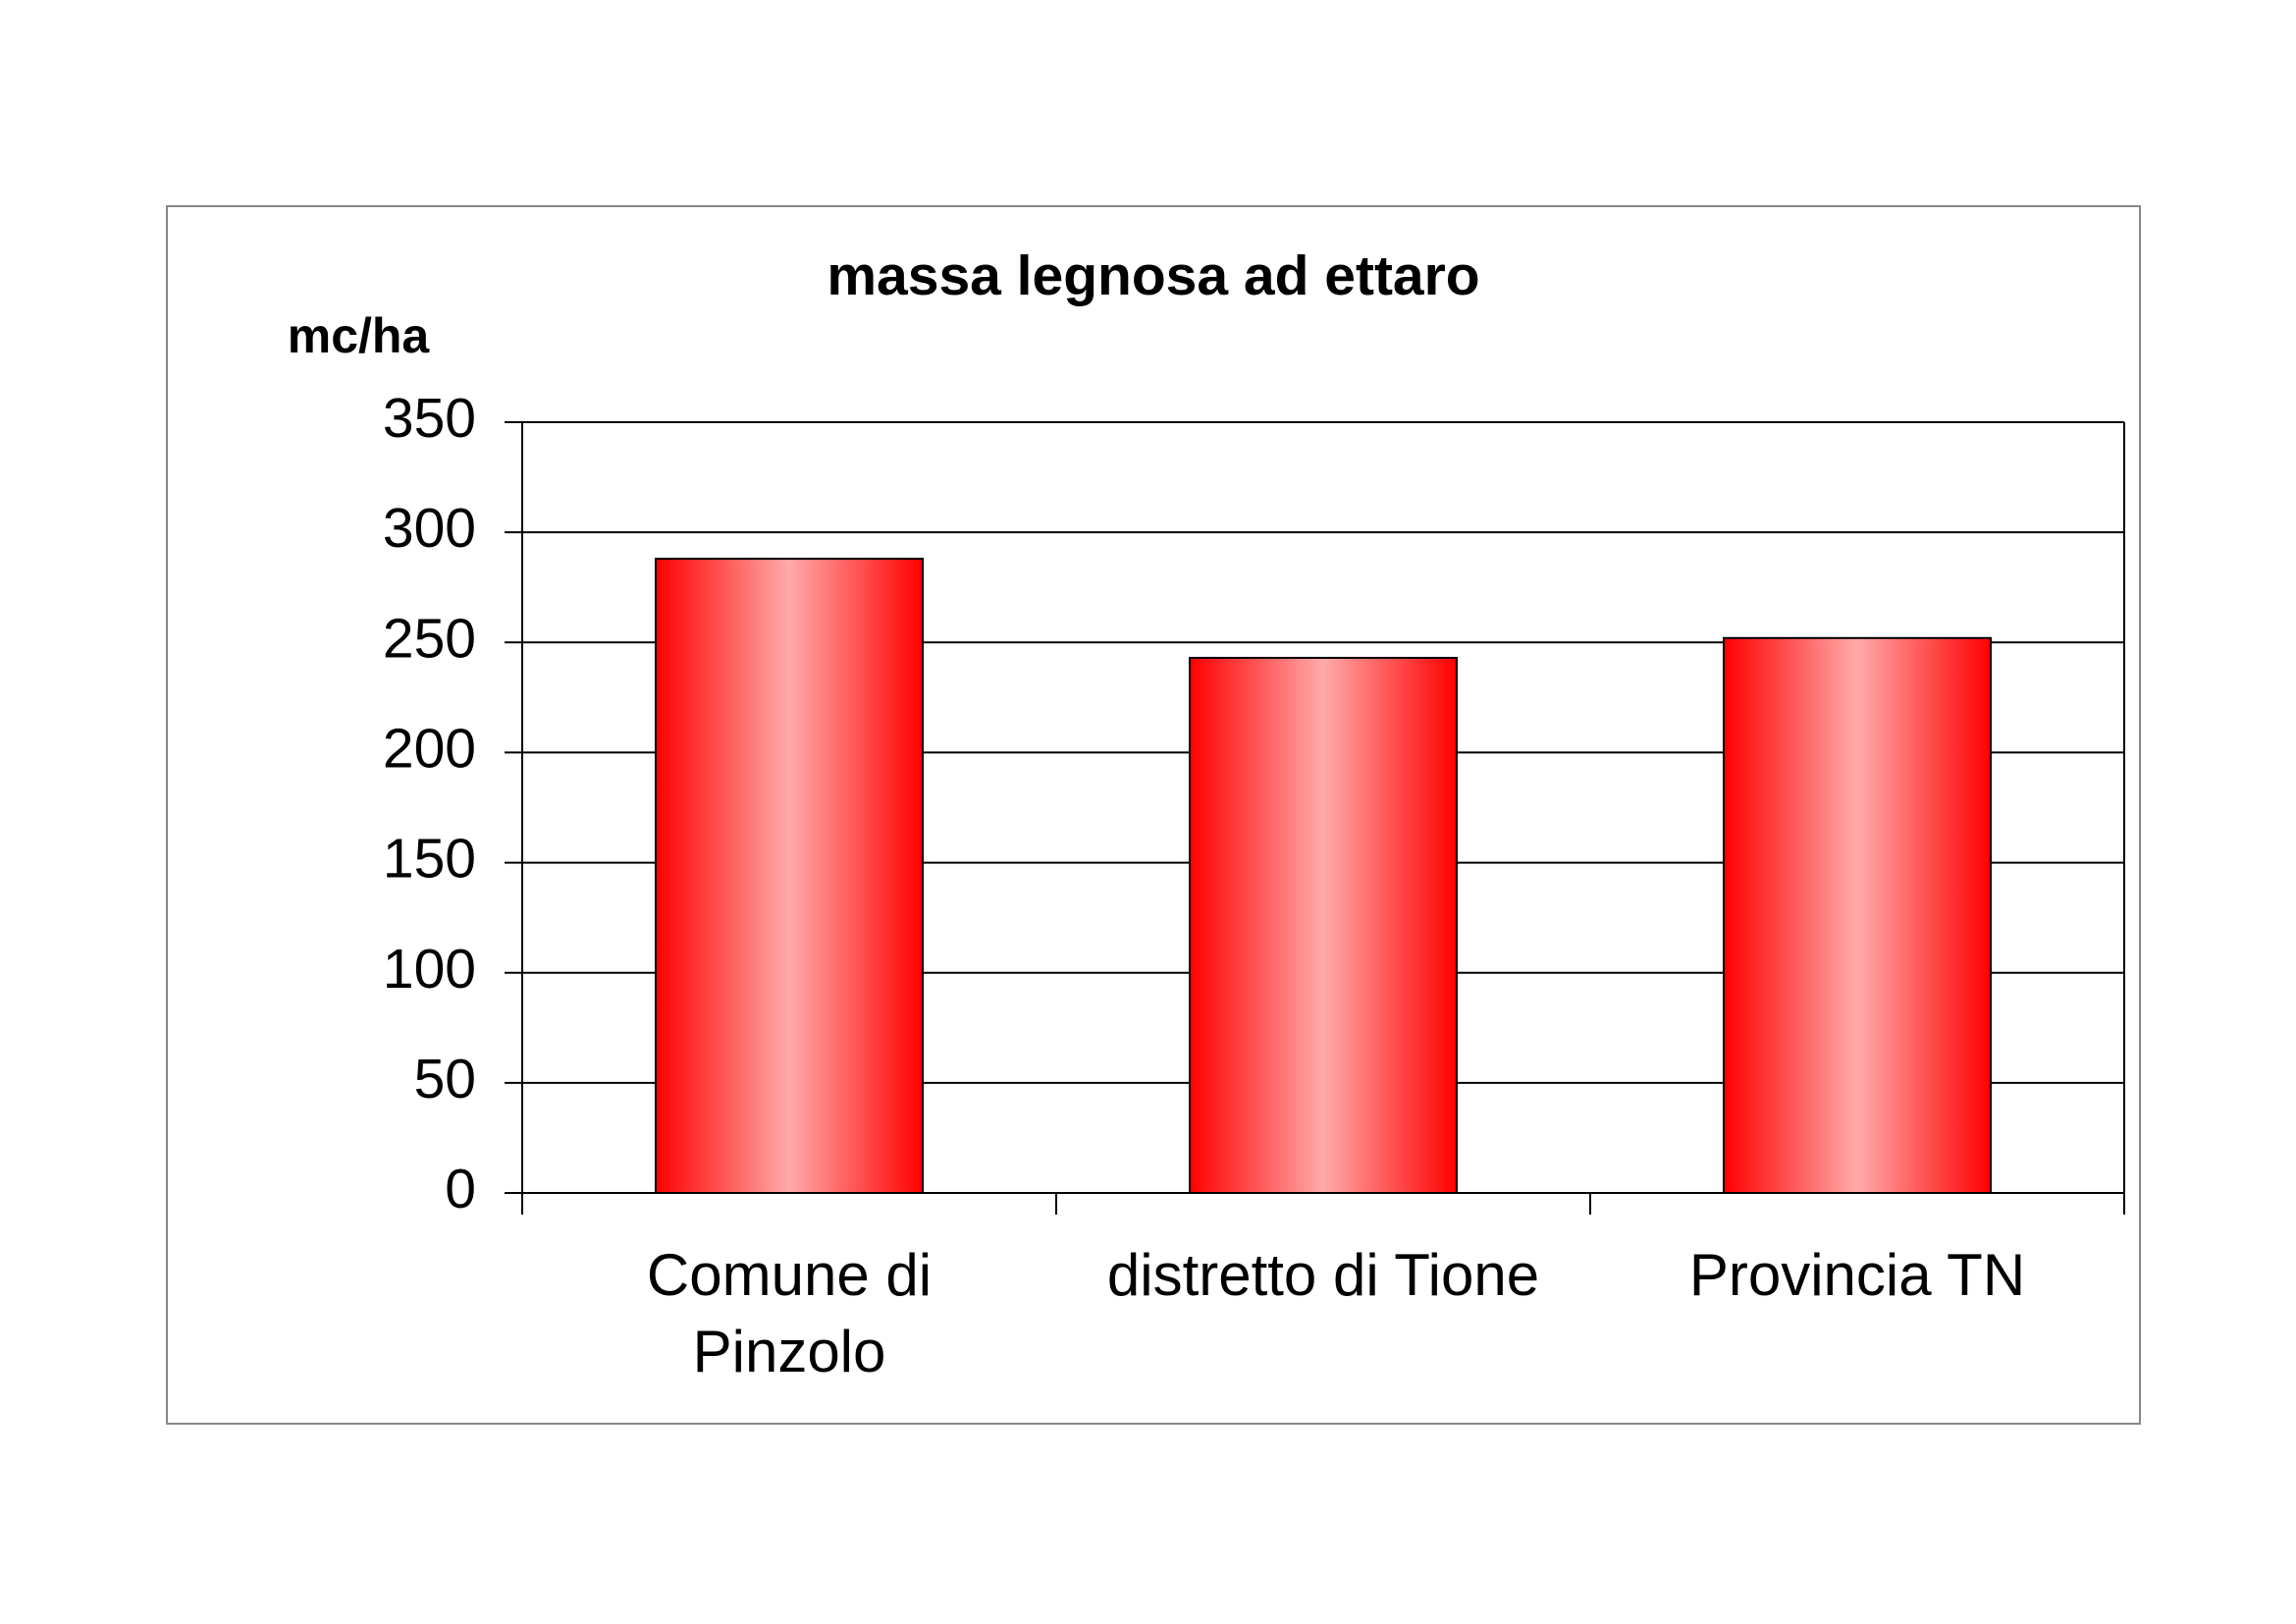  What do you see at coordinates (430, 638) in the screenshot?
I see `y-tick-label: 250` at bounding box center [430, 638].